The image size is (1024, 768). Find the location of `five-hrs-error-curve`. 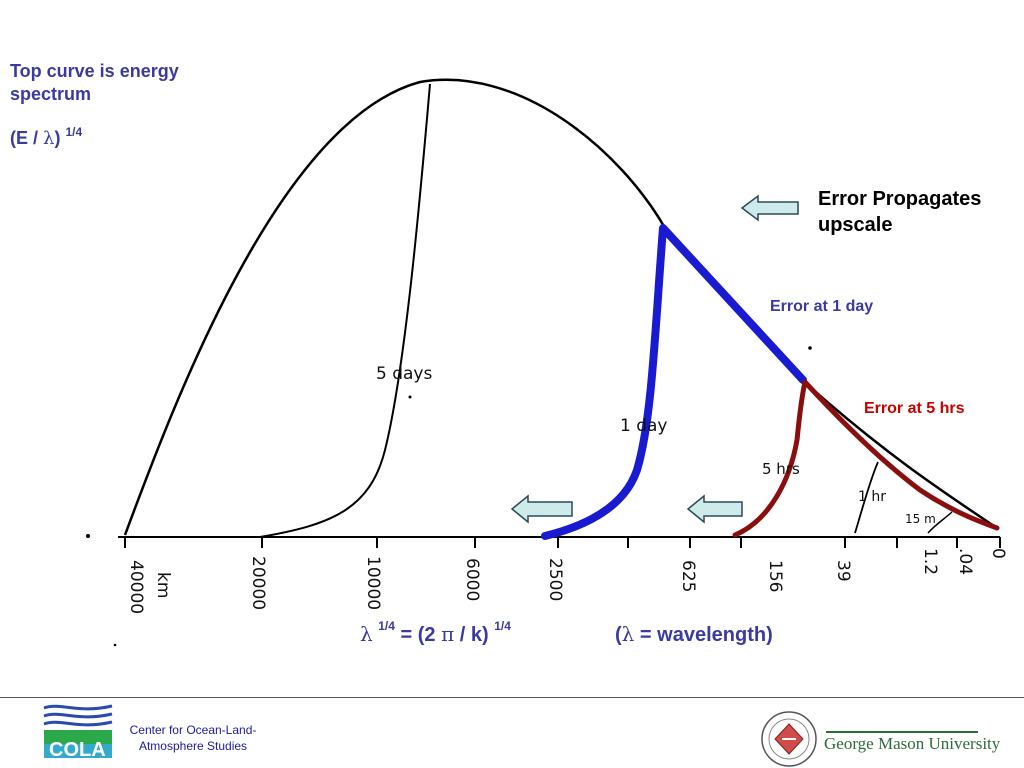

five-hrs-error-curve is located at coordinates (866, 458).